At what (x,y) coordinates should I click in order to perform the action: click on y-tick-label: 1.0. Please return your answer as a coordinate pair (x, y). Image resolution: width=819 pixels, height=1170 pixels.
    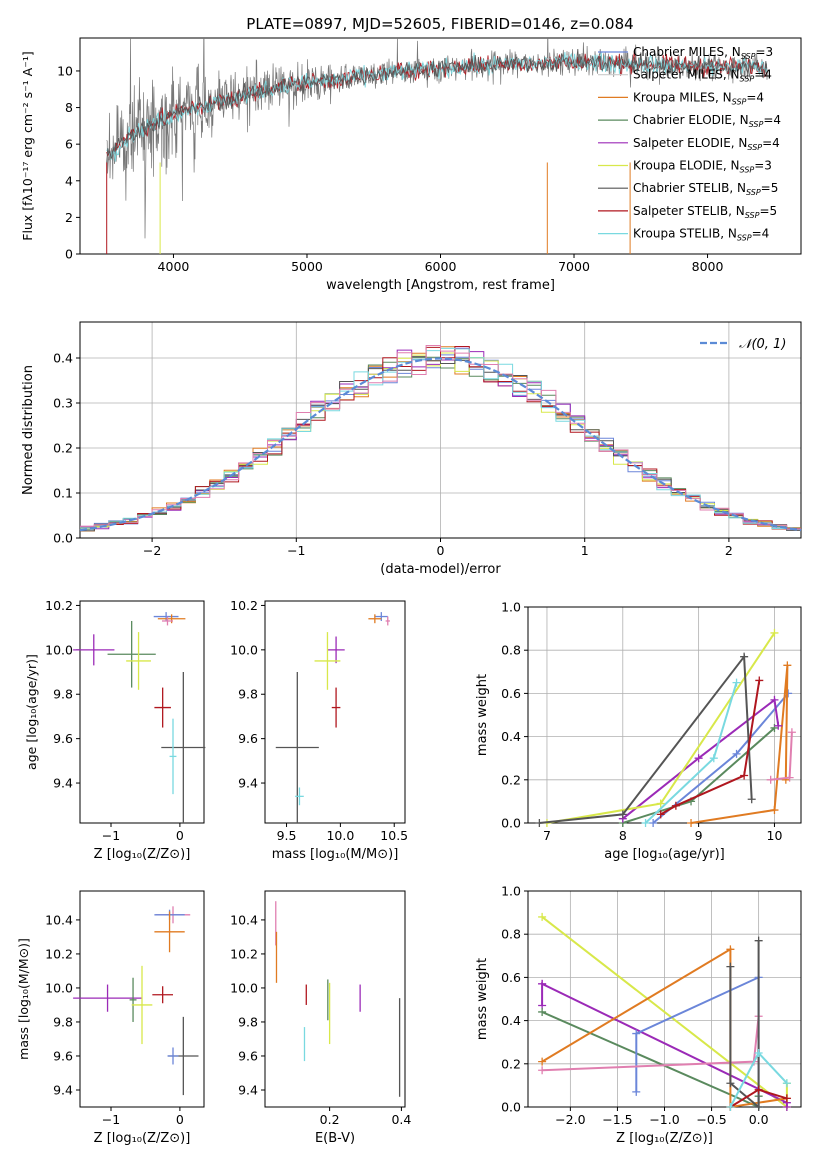
    Looking at the image, I should click on (511, 891).